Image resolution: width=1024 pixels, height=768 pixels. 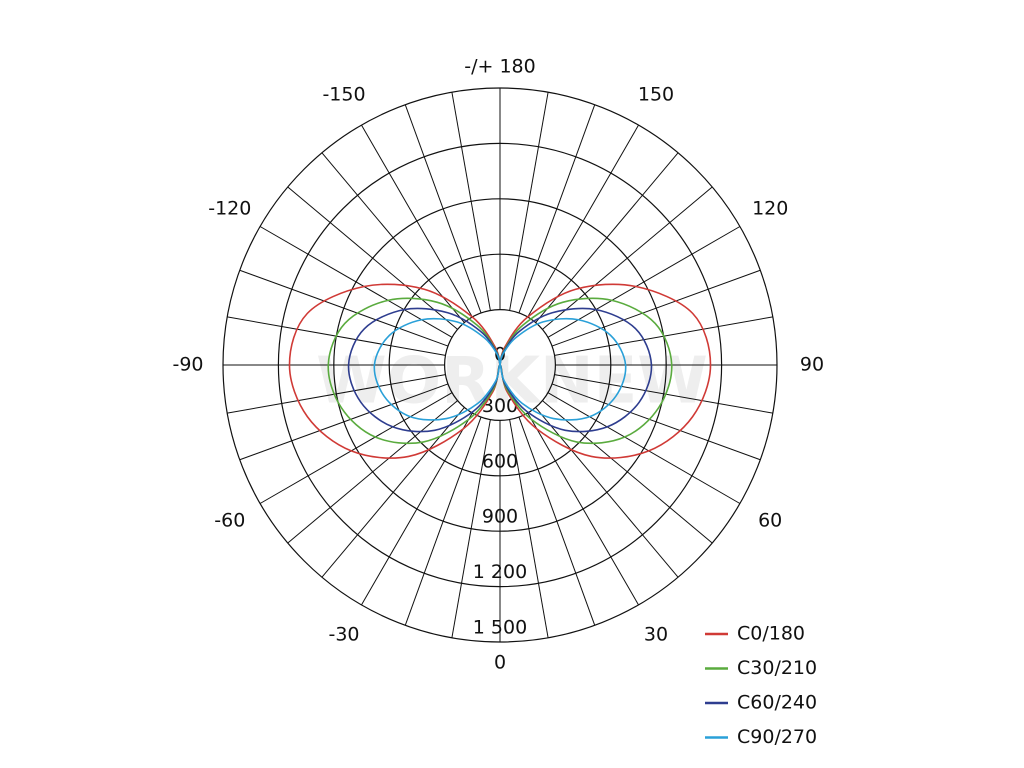 I want to click on r-tick-label: 600, so click(x=500, y=461).